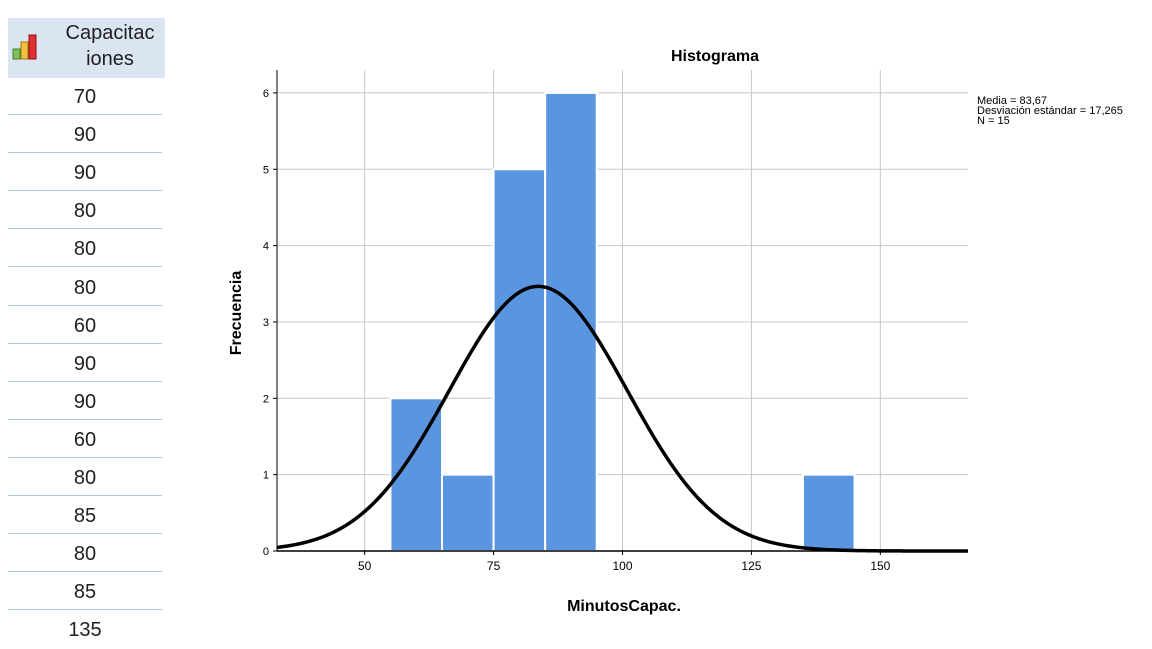 The image size is (1152, 649). I want to click on y-tick-label: 6, so click(266, 94).